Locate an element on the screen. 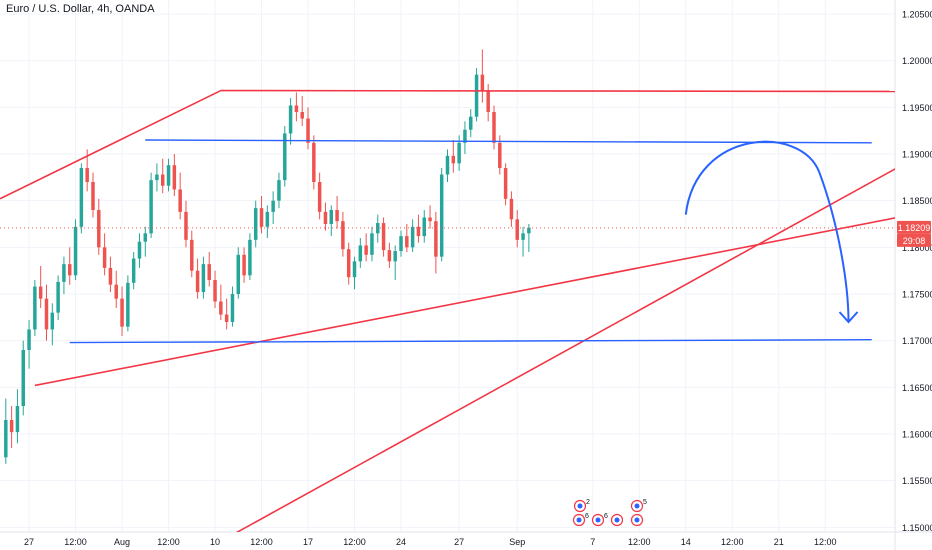  forecast-path is located at coordinates (767, 231).